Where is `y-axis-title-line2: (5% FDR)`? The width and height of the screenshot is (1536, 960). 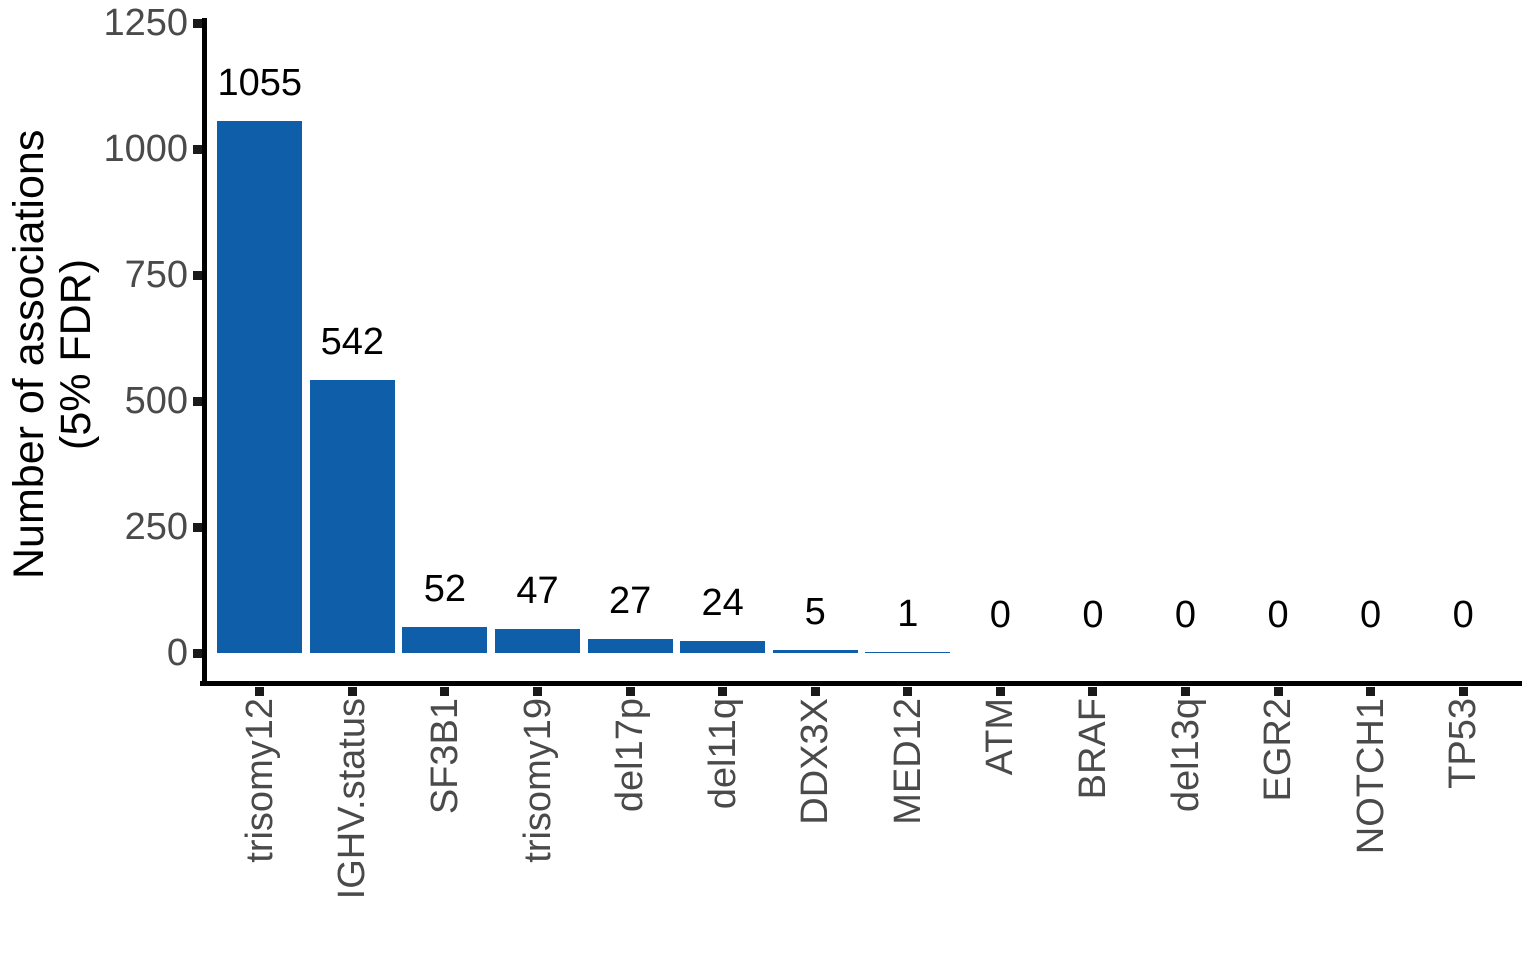 y-axis-title-line2: (5% FDR) is located at coordinates (76, 354).